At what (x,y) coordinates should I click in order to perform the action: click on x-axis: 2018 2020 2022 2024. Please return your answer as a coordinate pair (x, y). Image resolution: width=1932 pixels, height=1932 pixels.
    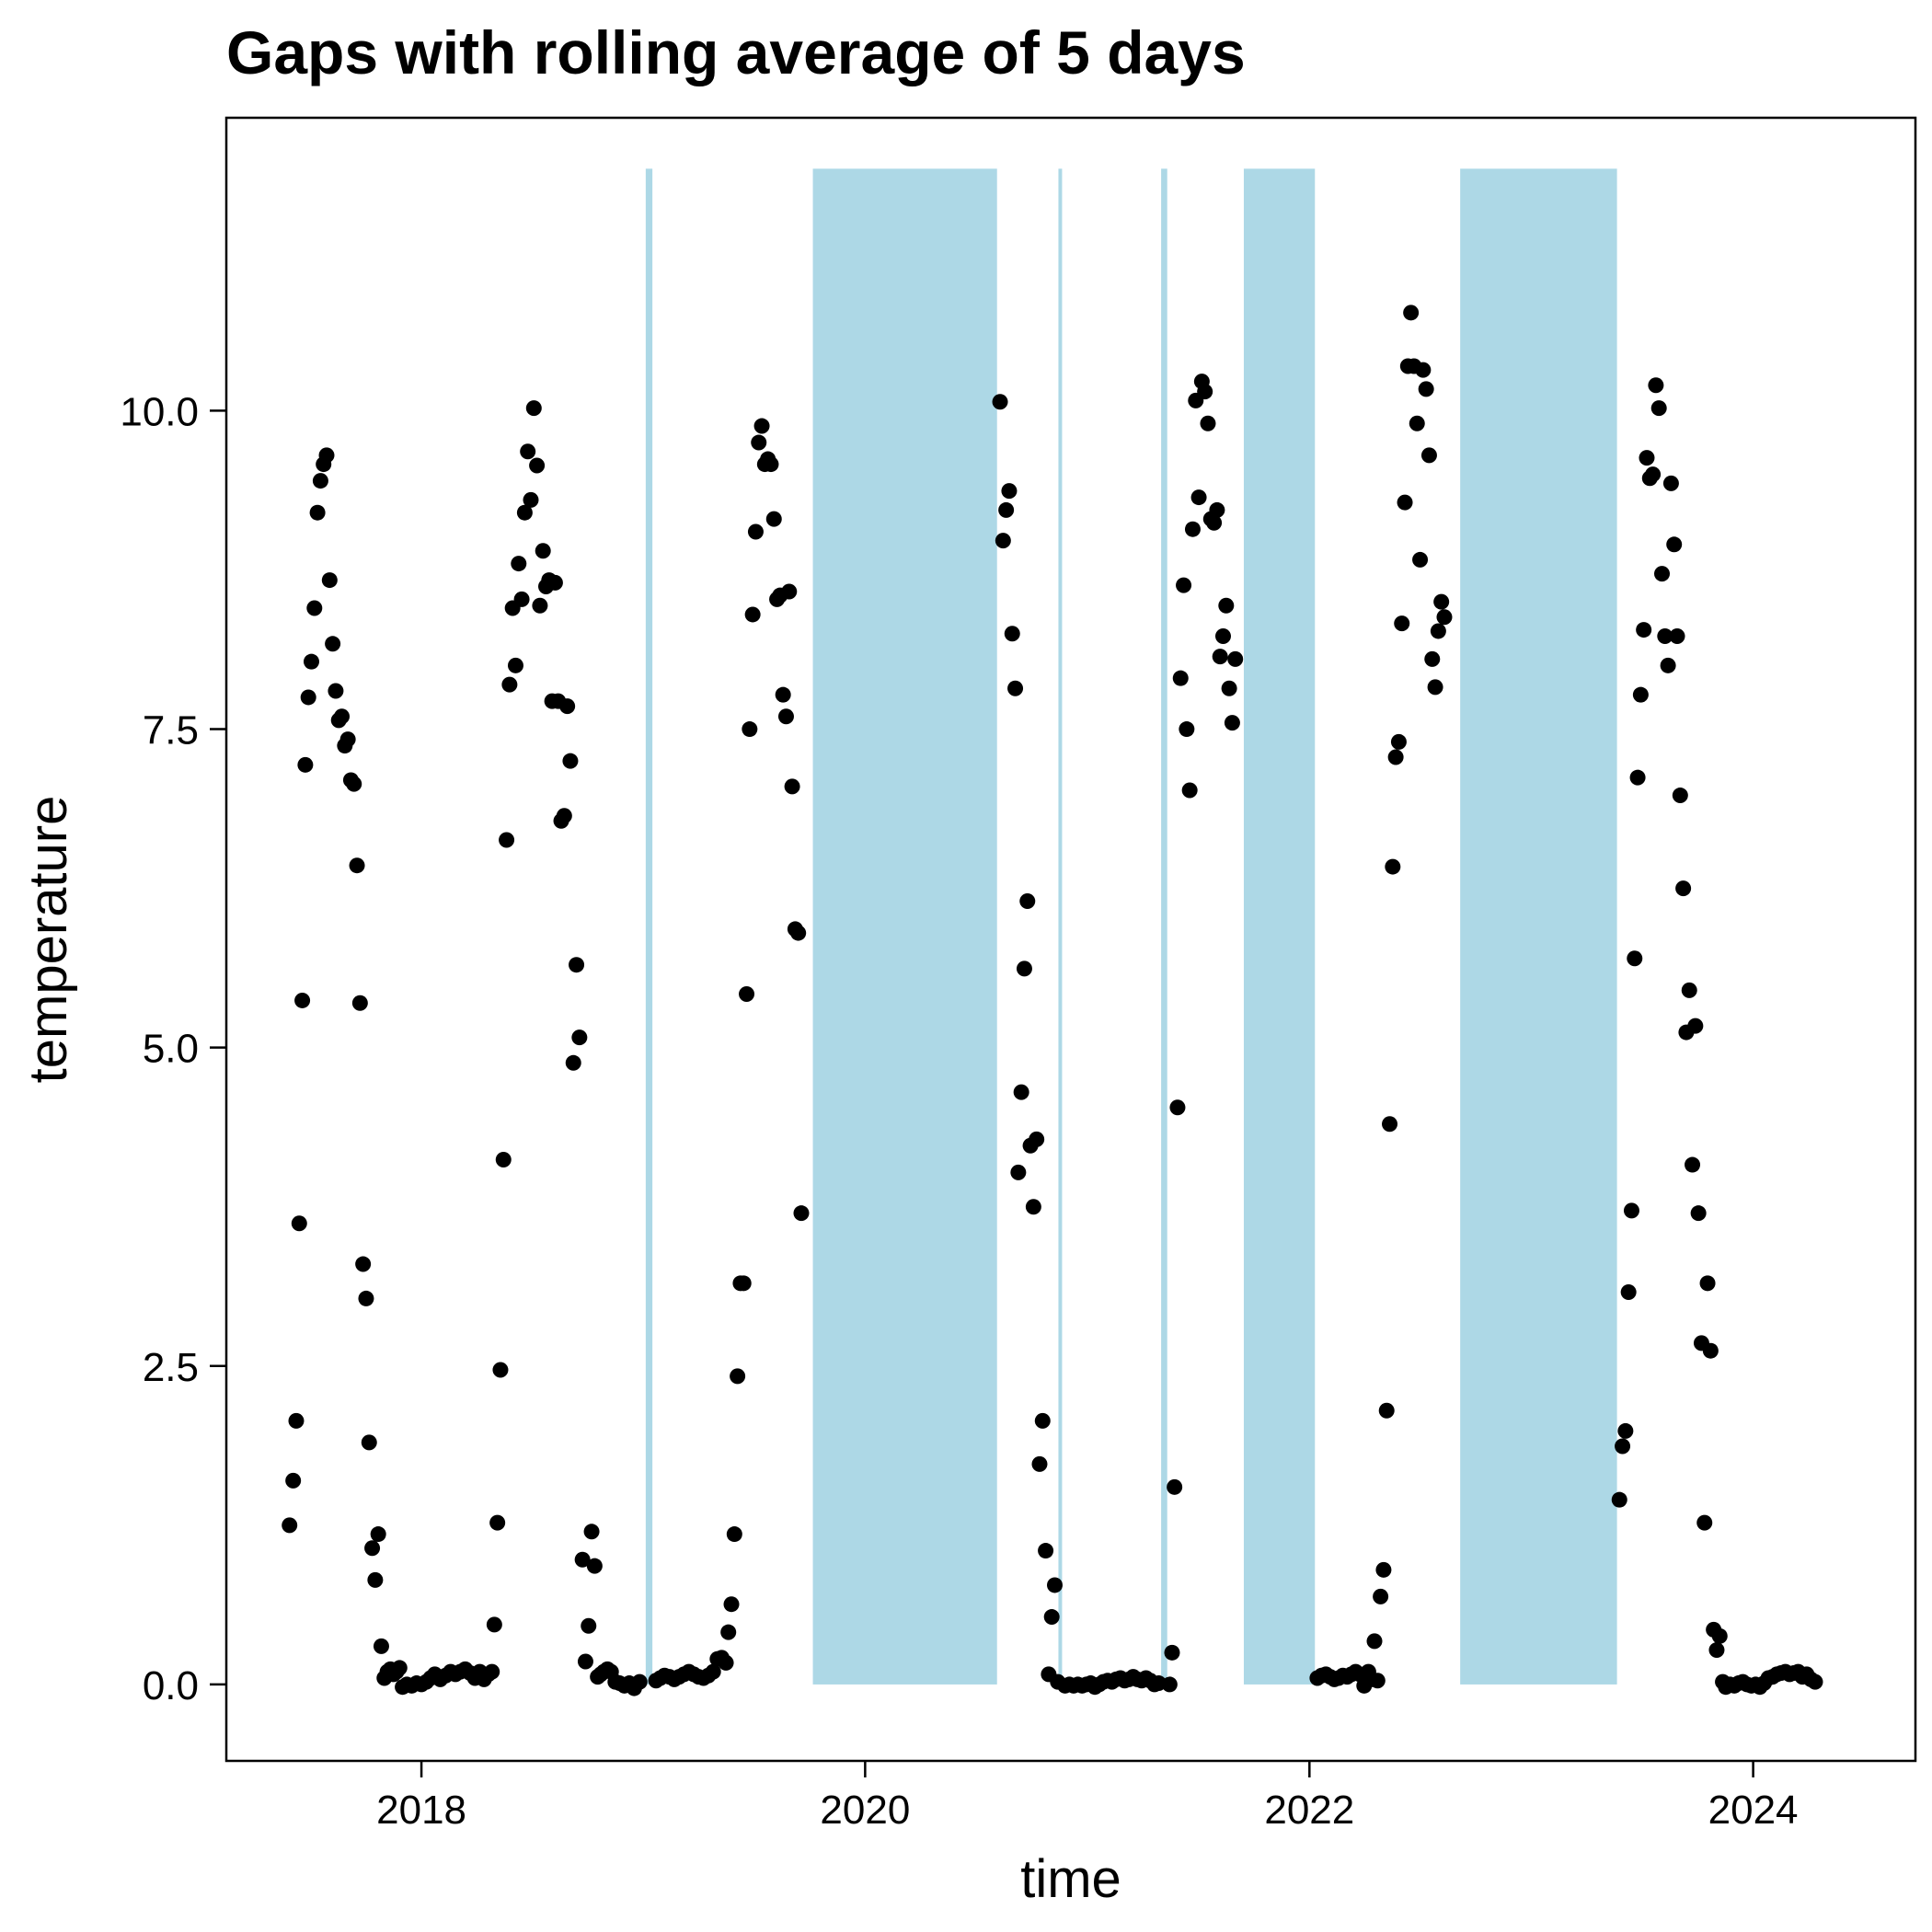
    Looking at the image, I should click on (1087, 1797).